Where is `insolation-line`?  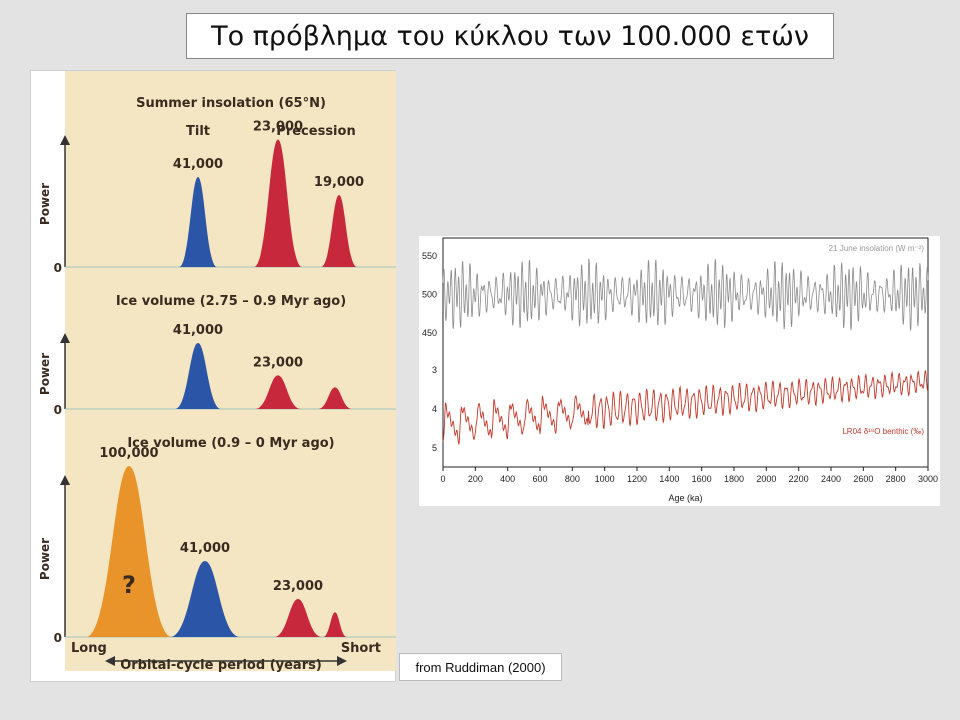 insolation-line is located at coordinates (685, 294).